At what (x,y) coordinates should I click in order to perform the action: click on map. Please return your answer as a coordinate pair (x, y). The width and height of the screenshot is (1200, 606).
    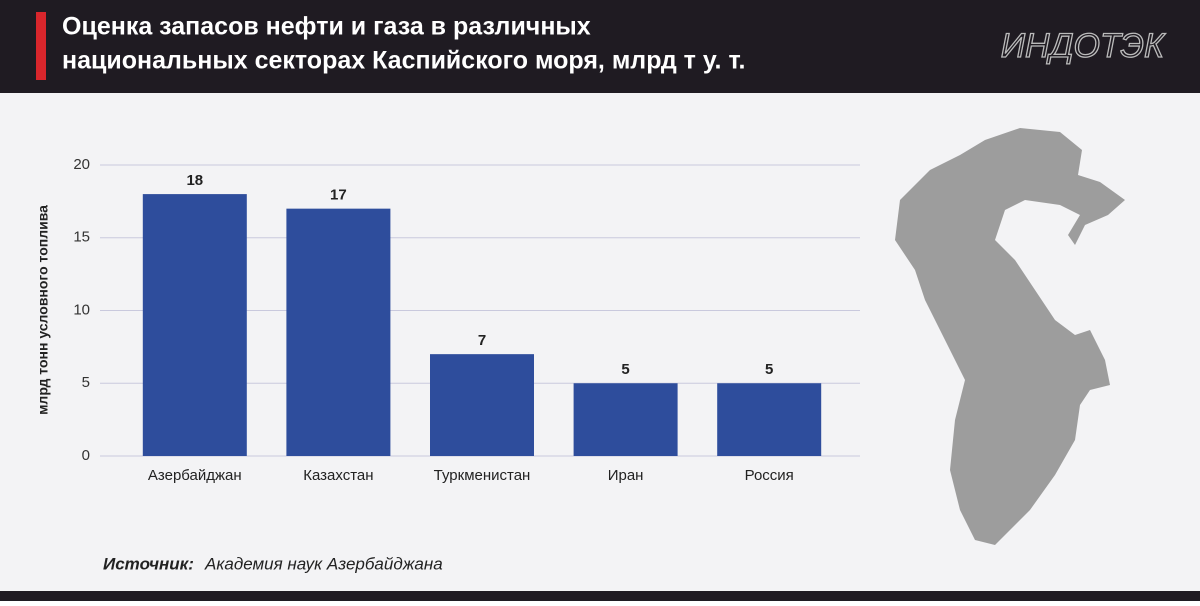
    Looking at the image, I should click on (1010, 336).